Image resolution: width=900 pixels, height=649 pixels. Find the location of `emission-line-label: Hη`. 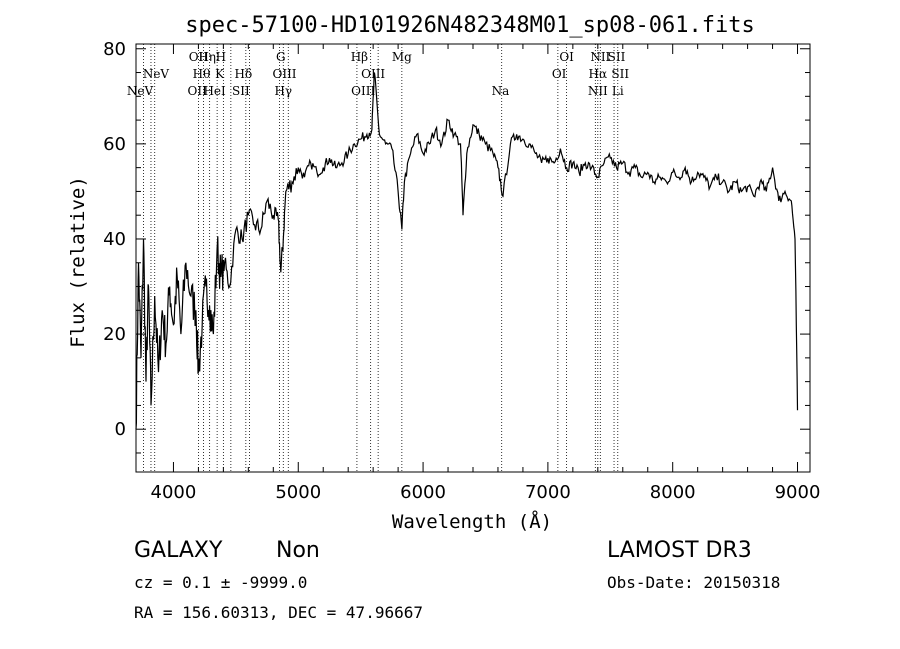

emission-line-label: Hη is located at coordinates (207, 57).